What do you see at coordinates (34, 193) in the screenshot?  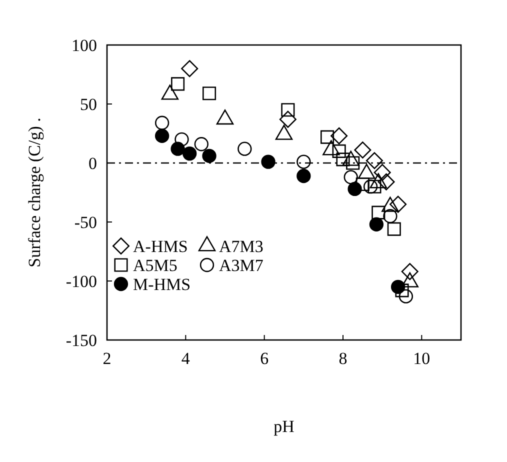 I see `y-axis-title: Surface charge (C/g) .` at bounding box center [34, 193].